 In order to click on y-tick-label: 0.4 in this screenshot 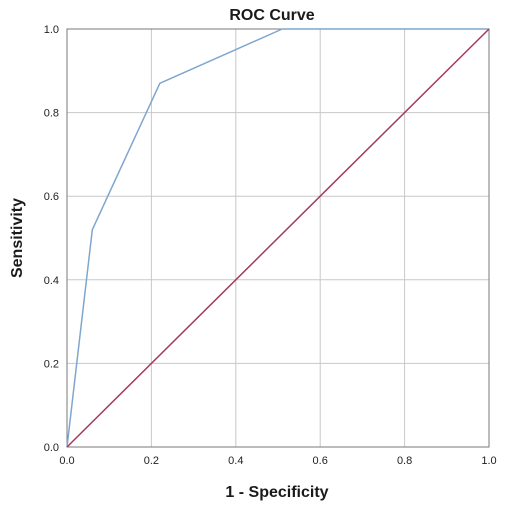, I will do `click(51, 281)`.